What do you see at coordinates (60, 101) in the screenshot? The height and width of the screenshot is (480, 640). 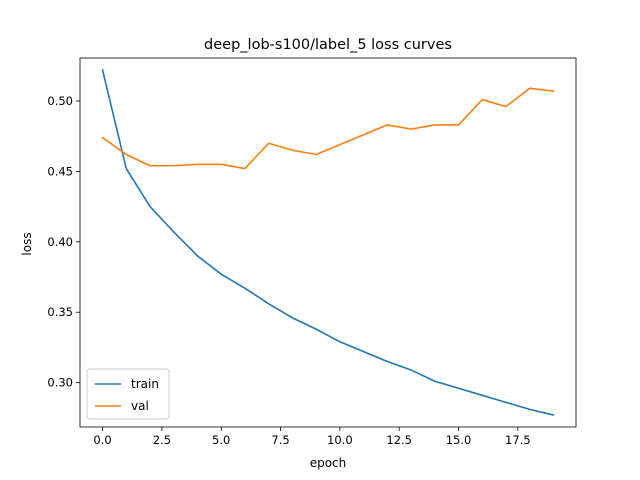 I see `y-tick-label: 0.50` at bounding box center [60, 101].